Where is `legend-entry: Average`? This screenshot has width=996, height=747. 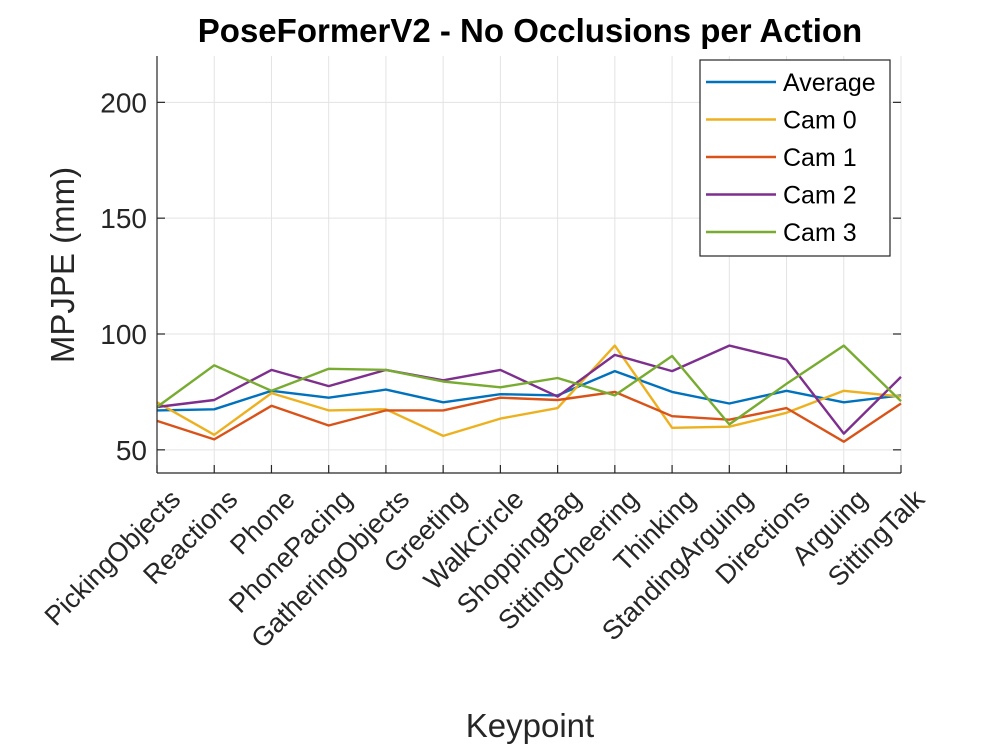 legend-entry: Average is located at coordinates (829, 83).